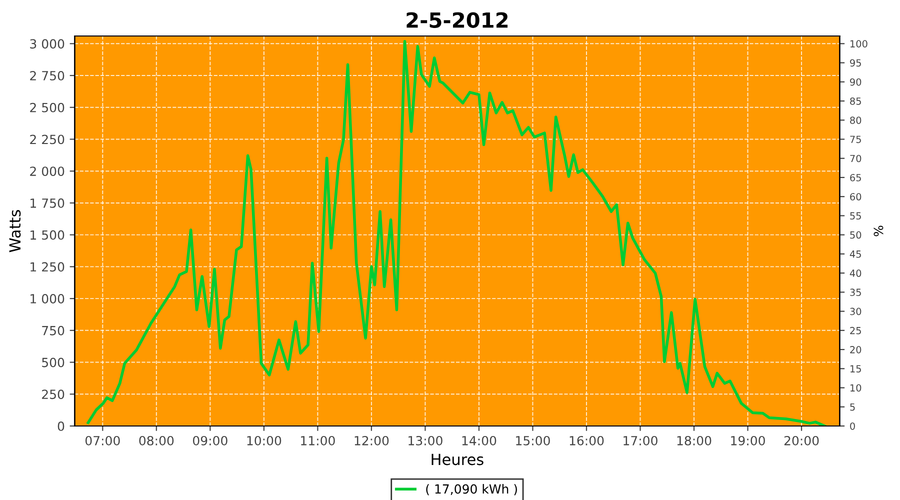  Describe the element at coordinates (47, 75) in the screenshot. I see `y-tick-label: 2 750` at that location.